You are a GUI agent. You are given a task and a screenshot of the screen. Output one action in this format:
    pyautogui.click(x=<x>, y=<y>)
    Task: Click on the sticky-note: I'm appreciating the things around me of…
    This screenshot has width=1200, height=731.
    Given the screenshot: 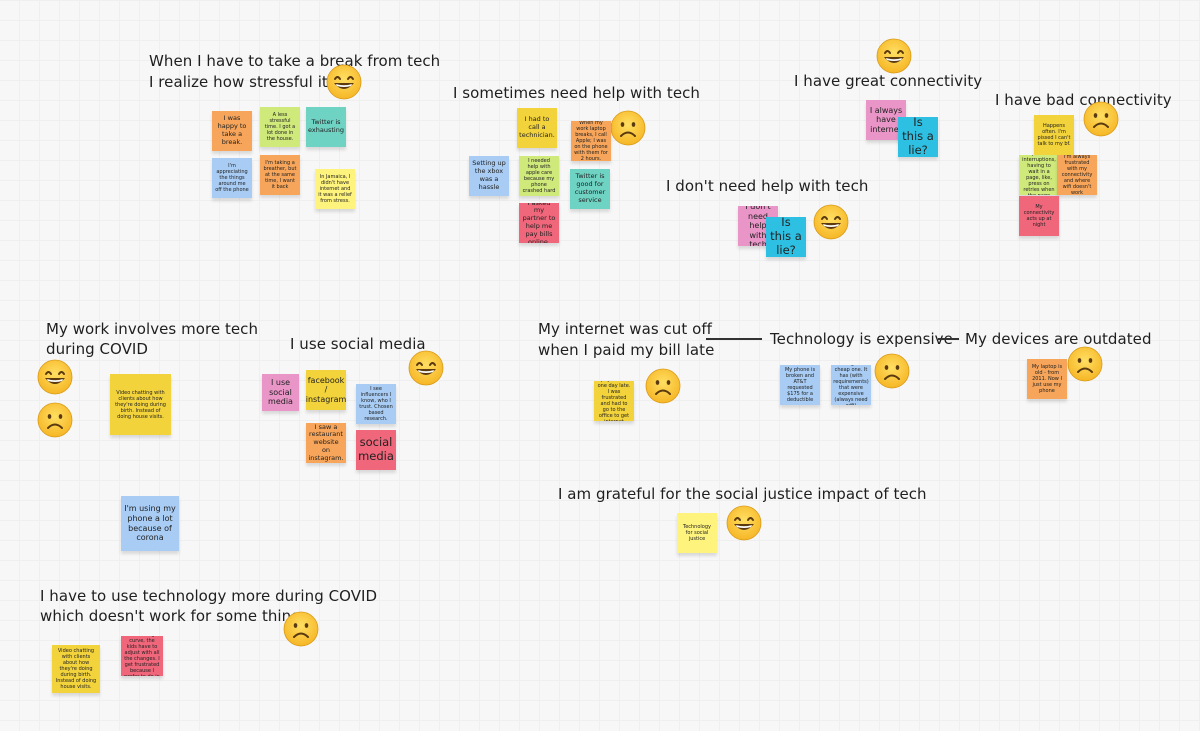 What is the action you would take?
    pyautogui.click(x=232, y=178)
    